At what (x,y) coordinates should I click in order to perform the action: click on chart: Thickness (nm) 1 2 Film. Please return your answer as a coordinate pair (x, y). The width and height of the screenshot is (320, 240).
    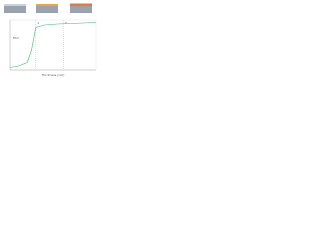
    Looking at the image, I should click on (50, 40).